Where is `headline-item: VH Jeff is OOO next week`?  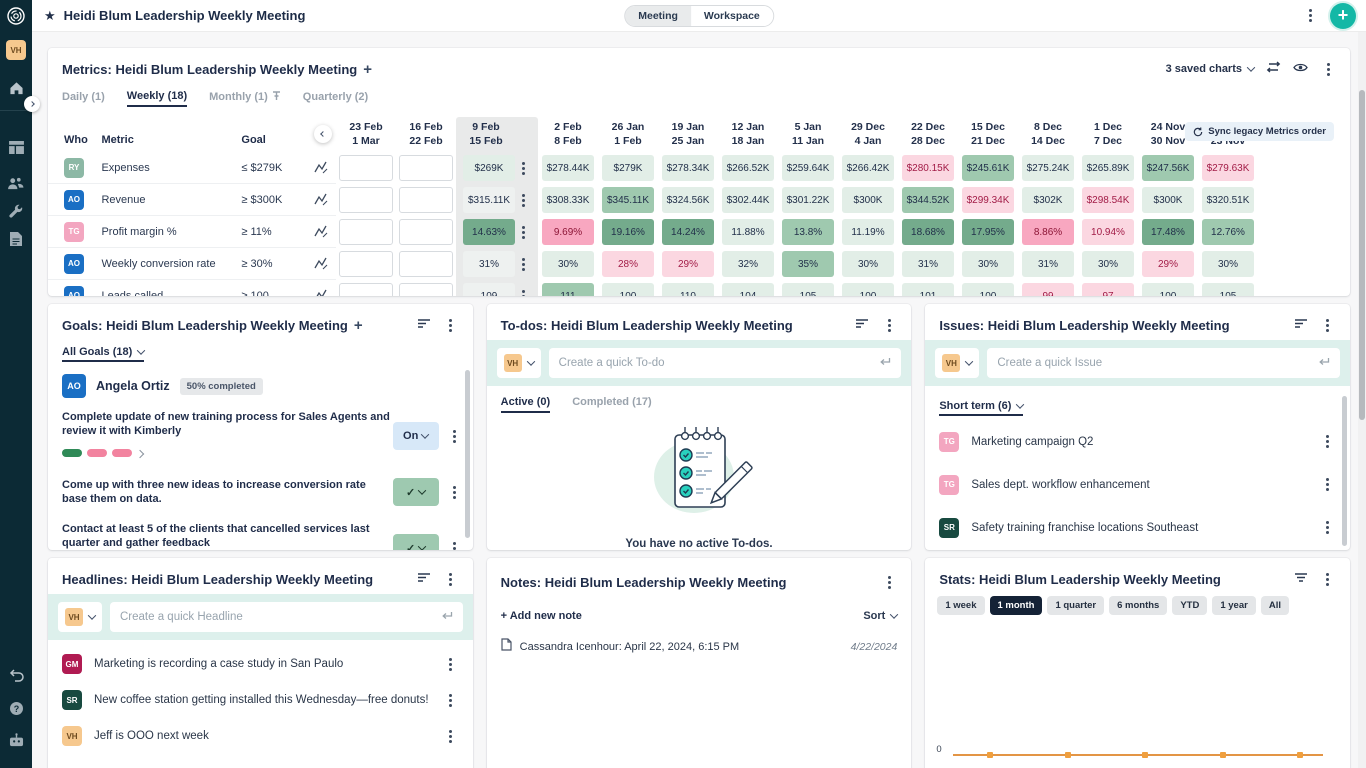
headline-item: VH Jeff is OOO next week is located at coordinates (260, 736).